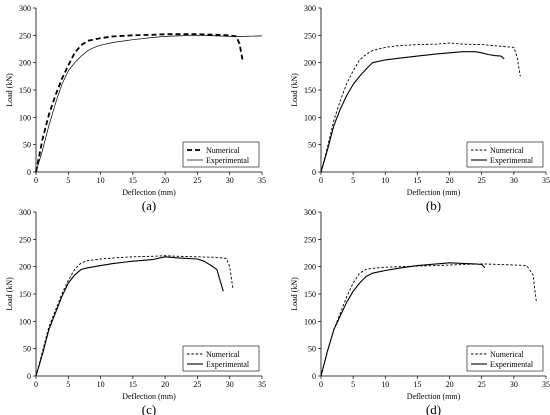  I want to click on panel-label: (c), so click(149, 408).